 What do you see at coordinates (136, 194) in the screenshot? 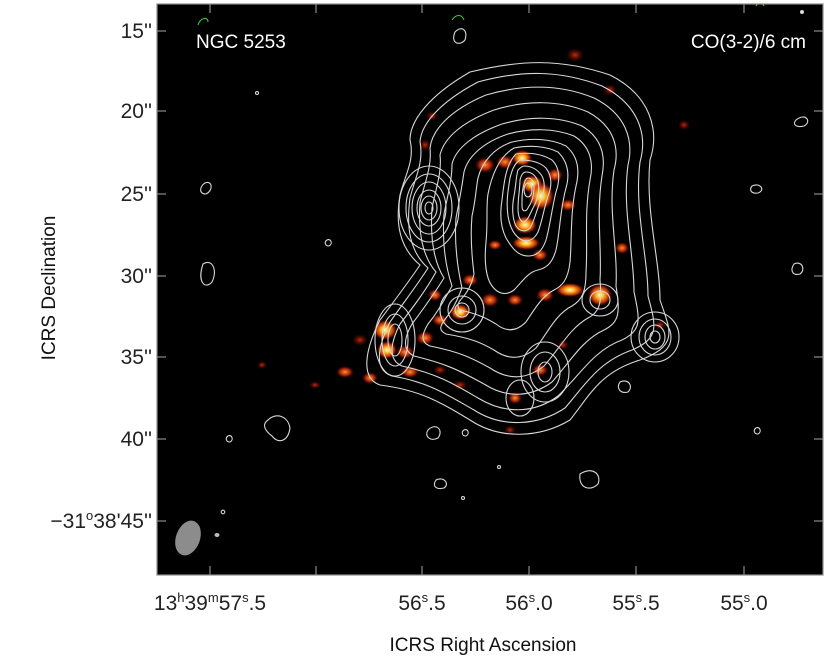
I see `dec-tick-label: 25''` at bounding box center [136, 194].